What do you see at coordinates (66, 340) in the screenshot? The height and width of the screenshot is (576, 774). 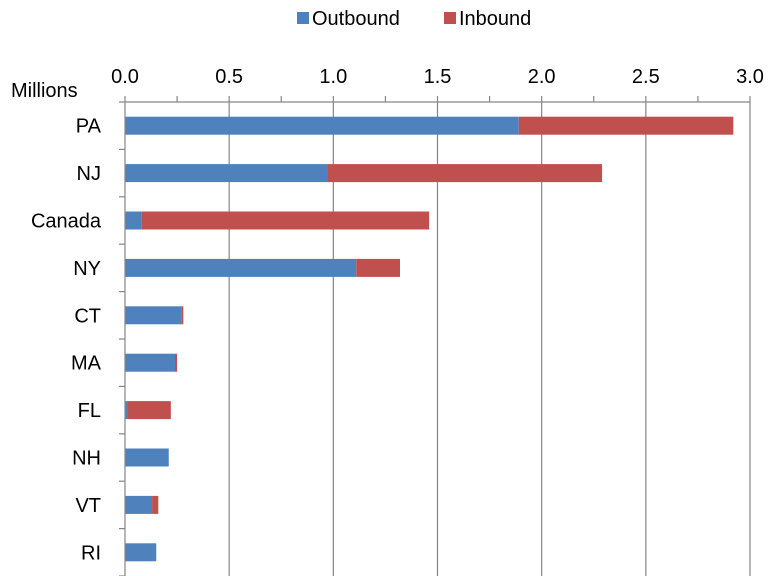 I see `y-tick-labels: PA NJ Canada NY CT MA FL NH VT RI` at bounding box center [66, 340].